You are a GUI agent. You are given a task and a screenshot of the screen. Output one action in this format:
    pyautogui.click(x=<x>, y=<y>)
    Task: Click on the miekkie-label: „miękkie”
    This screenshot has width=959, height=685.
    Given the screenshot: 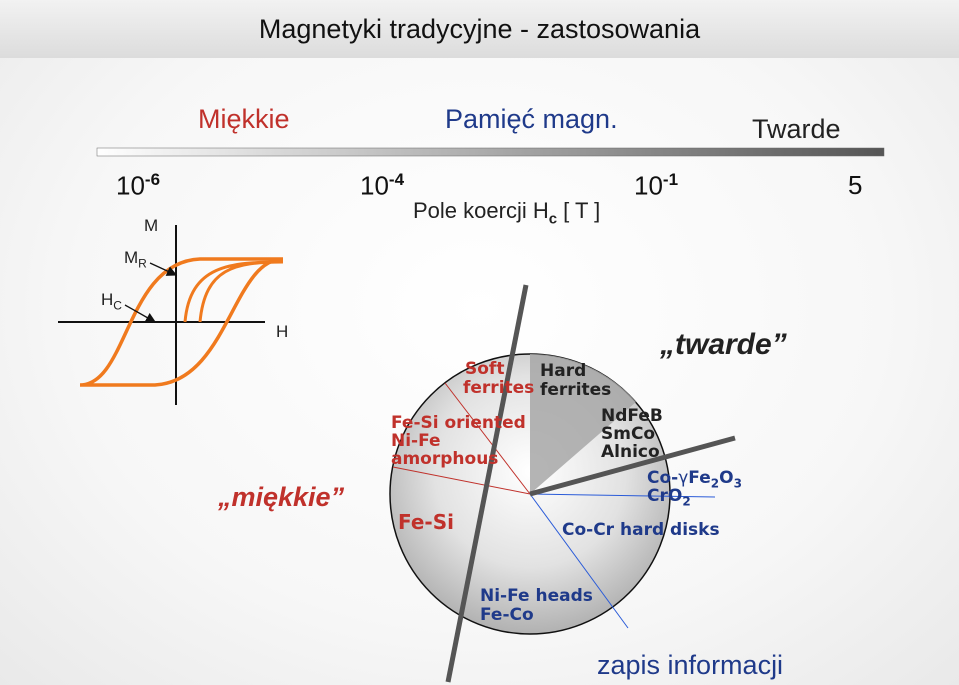 What is the action you would take?
    pyautogui.click(x=281, y=497)
    